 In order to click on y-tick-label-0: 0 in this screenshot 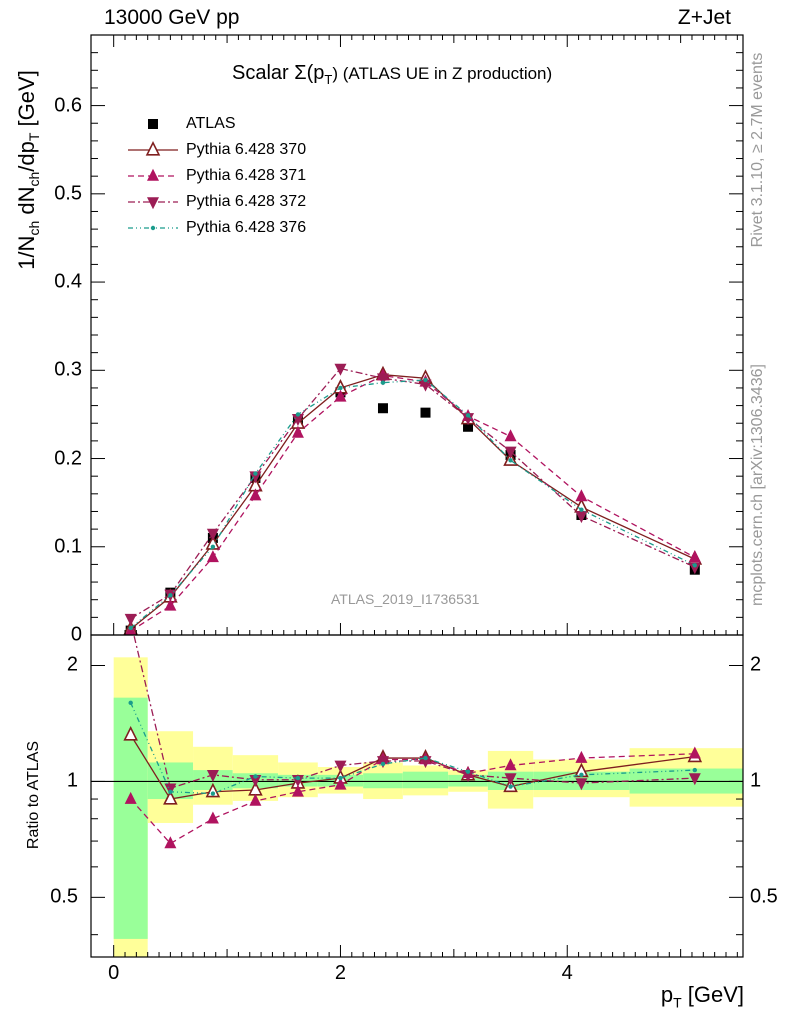, I will do `click(76, 634)`.